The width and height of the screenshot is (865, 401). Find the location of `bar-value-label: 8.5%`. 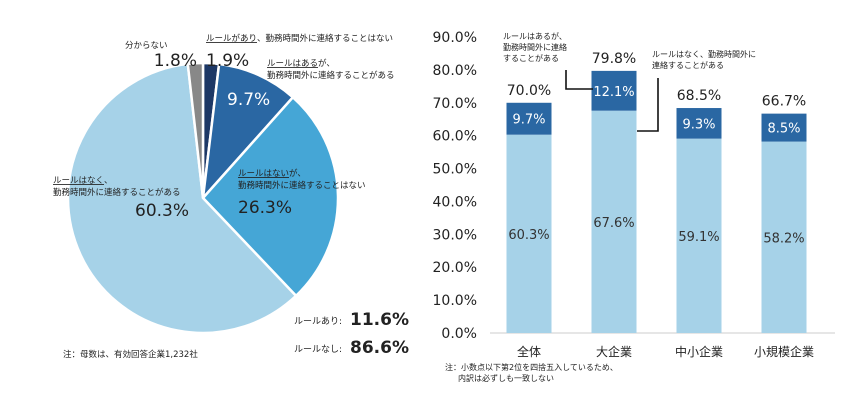

bar-value-label: 8.5% is located at coordinates (783, 129).